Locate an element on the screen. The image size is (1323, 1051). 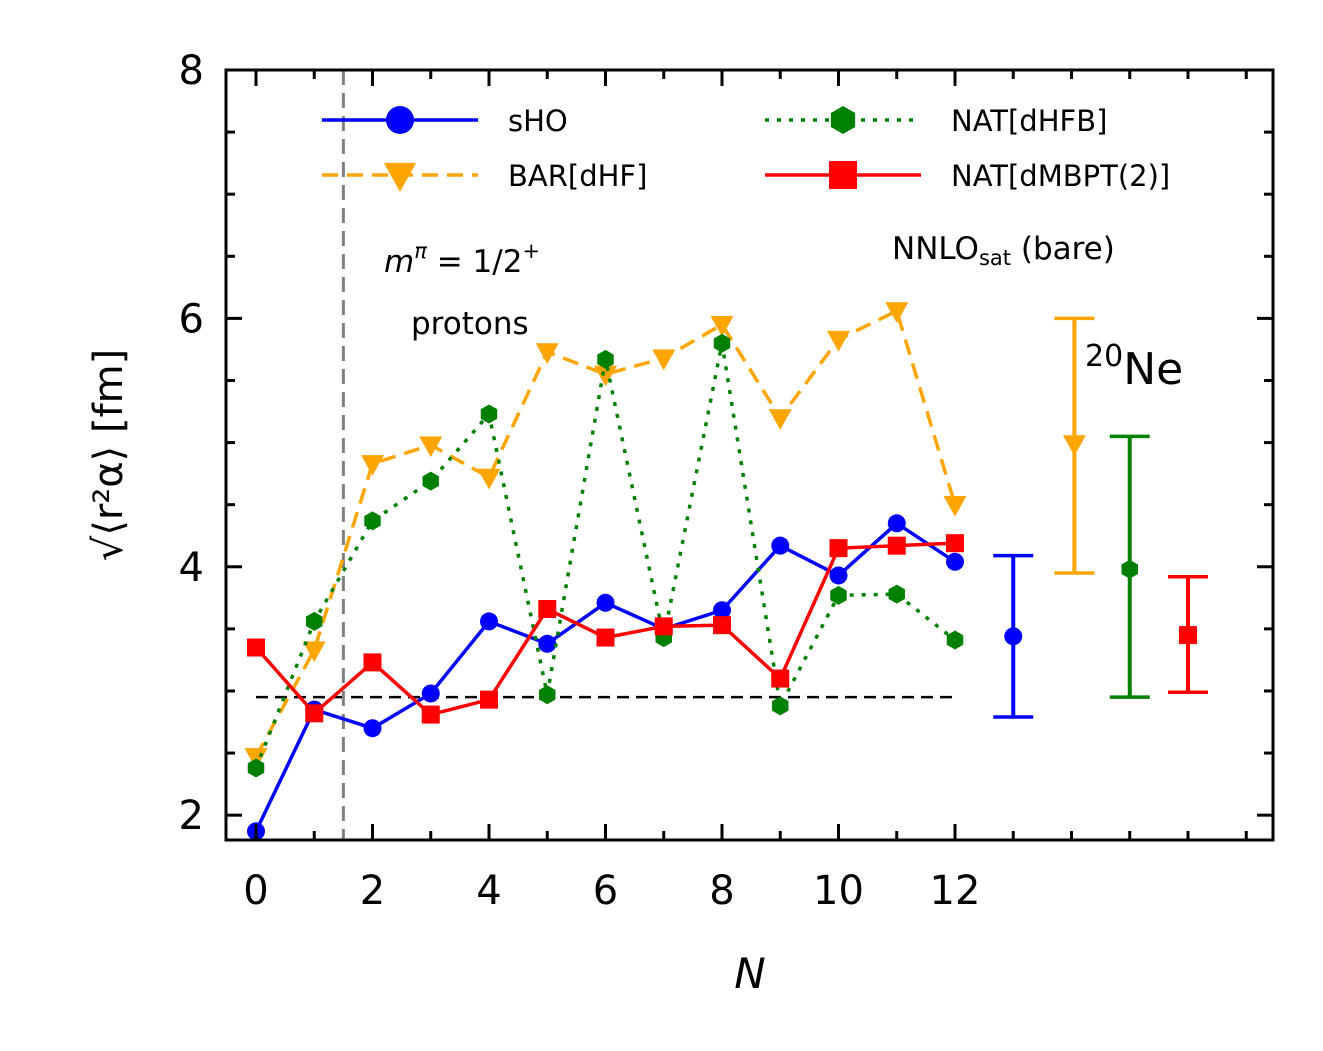
legend-entry-NAT[dMBPT(2)]: NAT[dMBPT(2)] is located at coordinates (967, 176).